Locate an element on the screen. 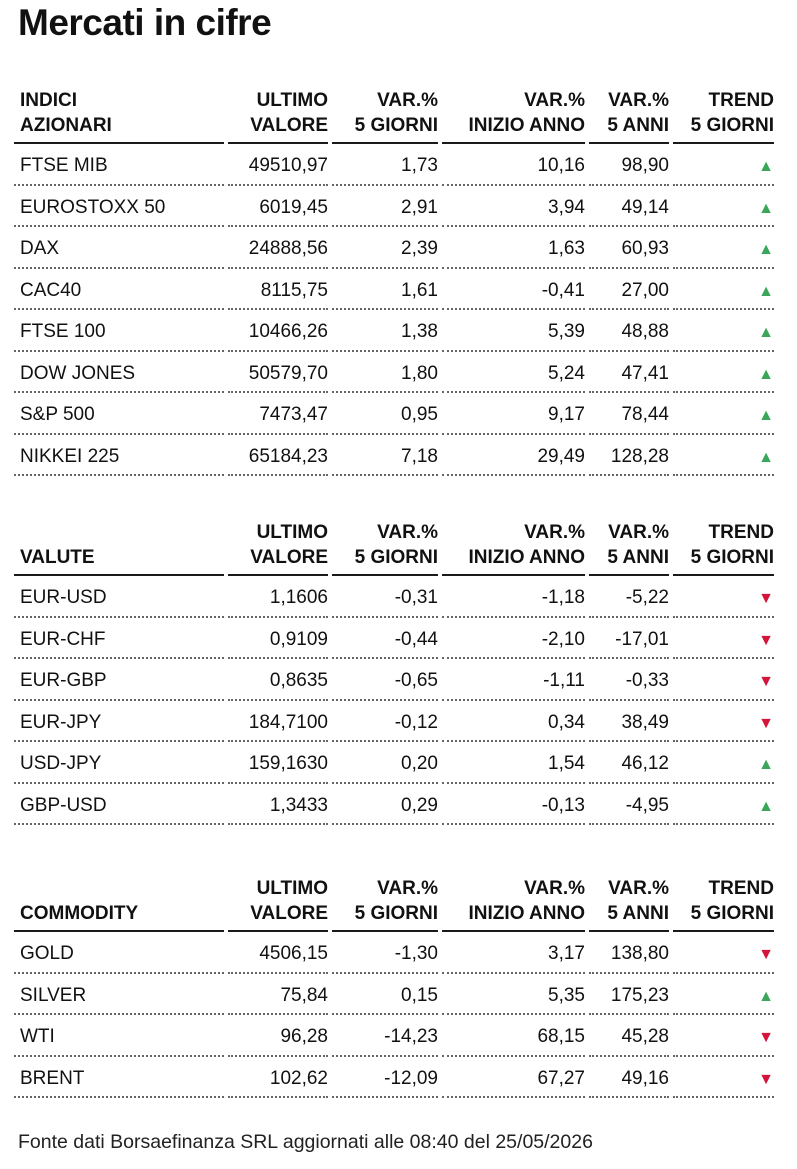 This screenshot has height=1169, width=797. indici-cell-last: 24888,56 is located at coordinates (288, 248).